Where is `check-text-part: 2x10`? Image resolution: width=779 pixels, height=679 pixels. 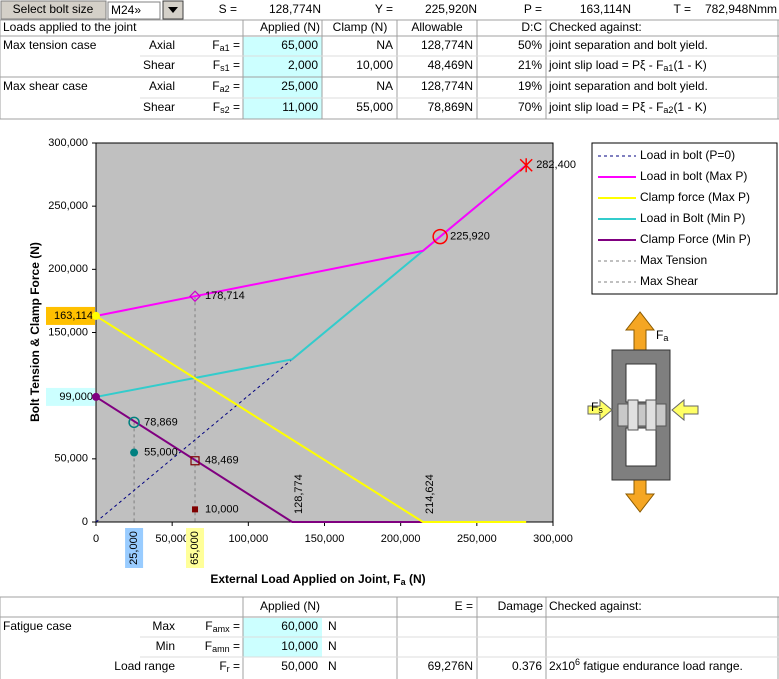 check-text-part: 2x10 is located at coordinates (562, 666).